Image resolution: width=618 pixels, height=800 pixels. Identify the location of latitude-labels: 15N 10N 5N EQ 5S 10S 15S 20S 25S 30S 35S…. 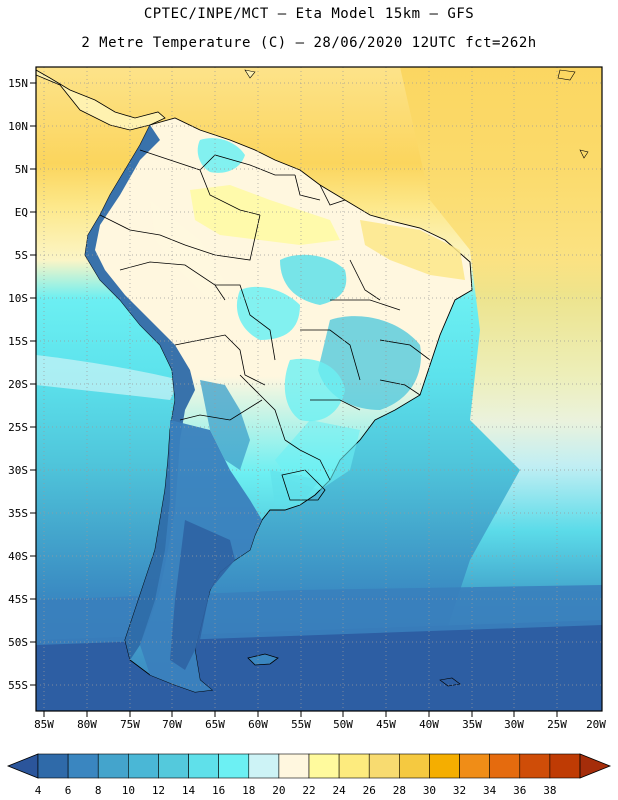
(18, 384).